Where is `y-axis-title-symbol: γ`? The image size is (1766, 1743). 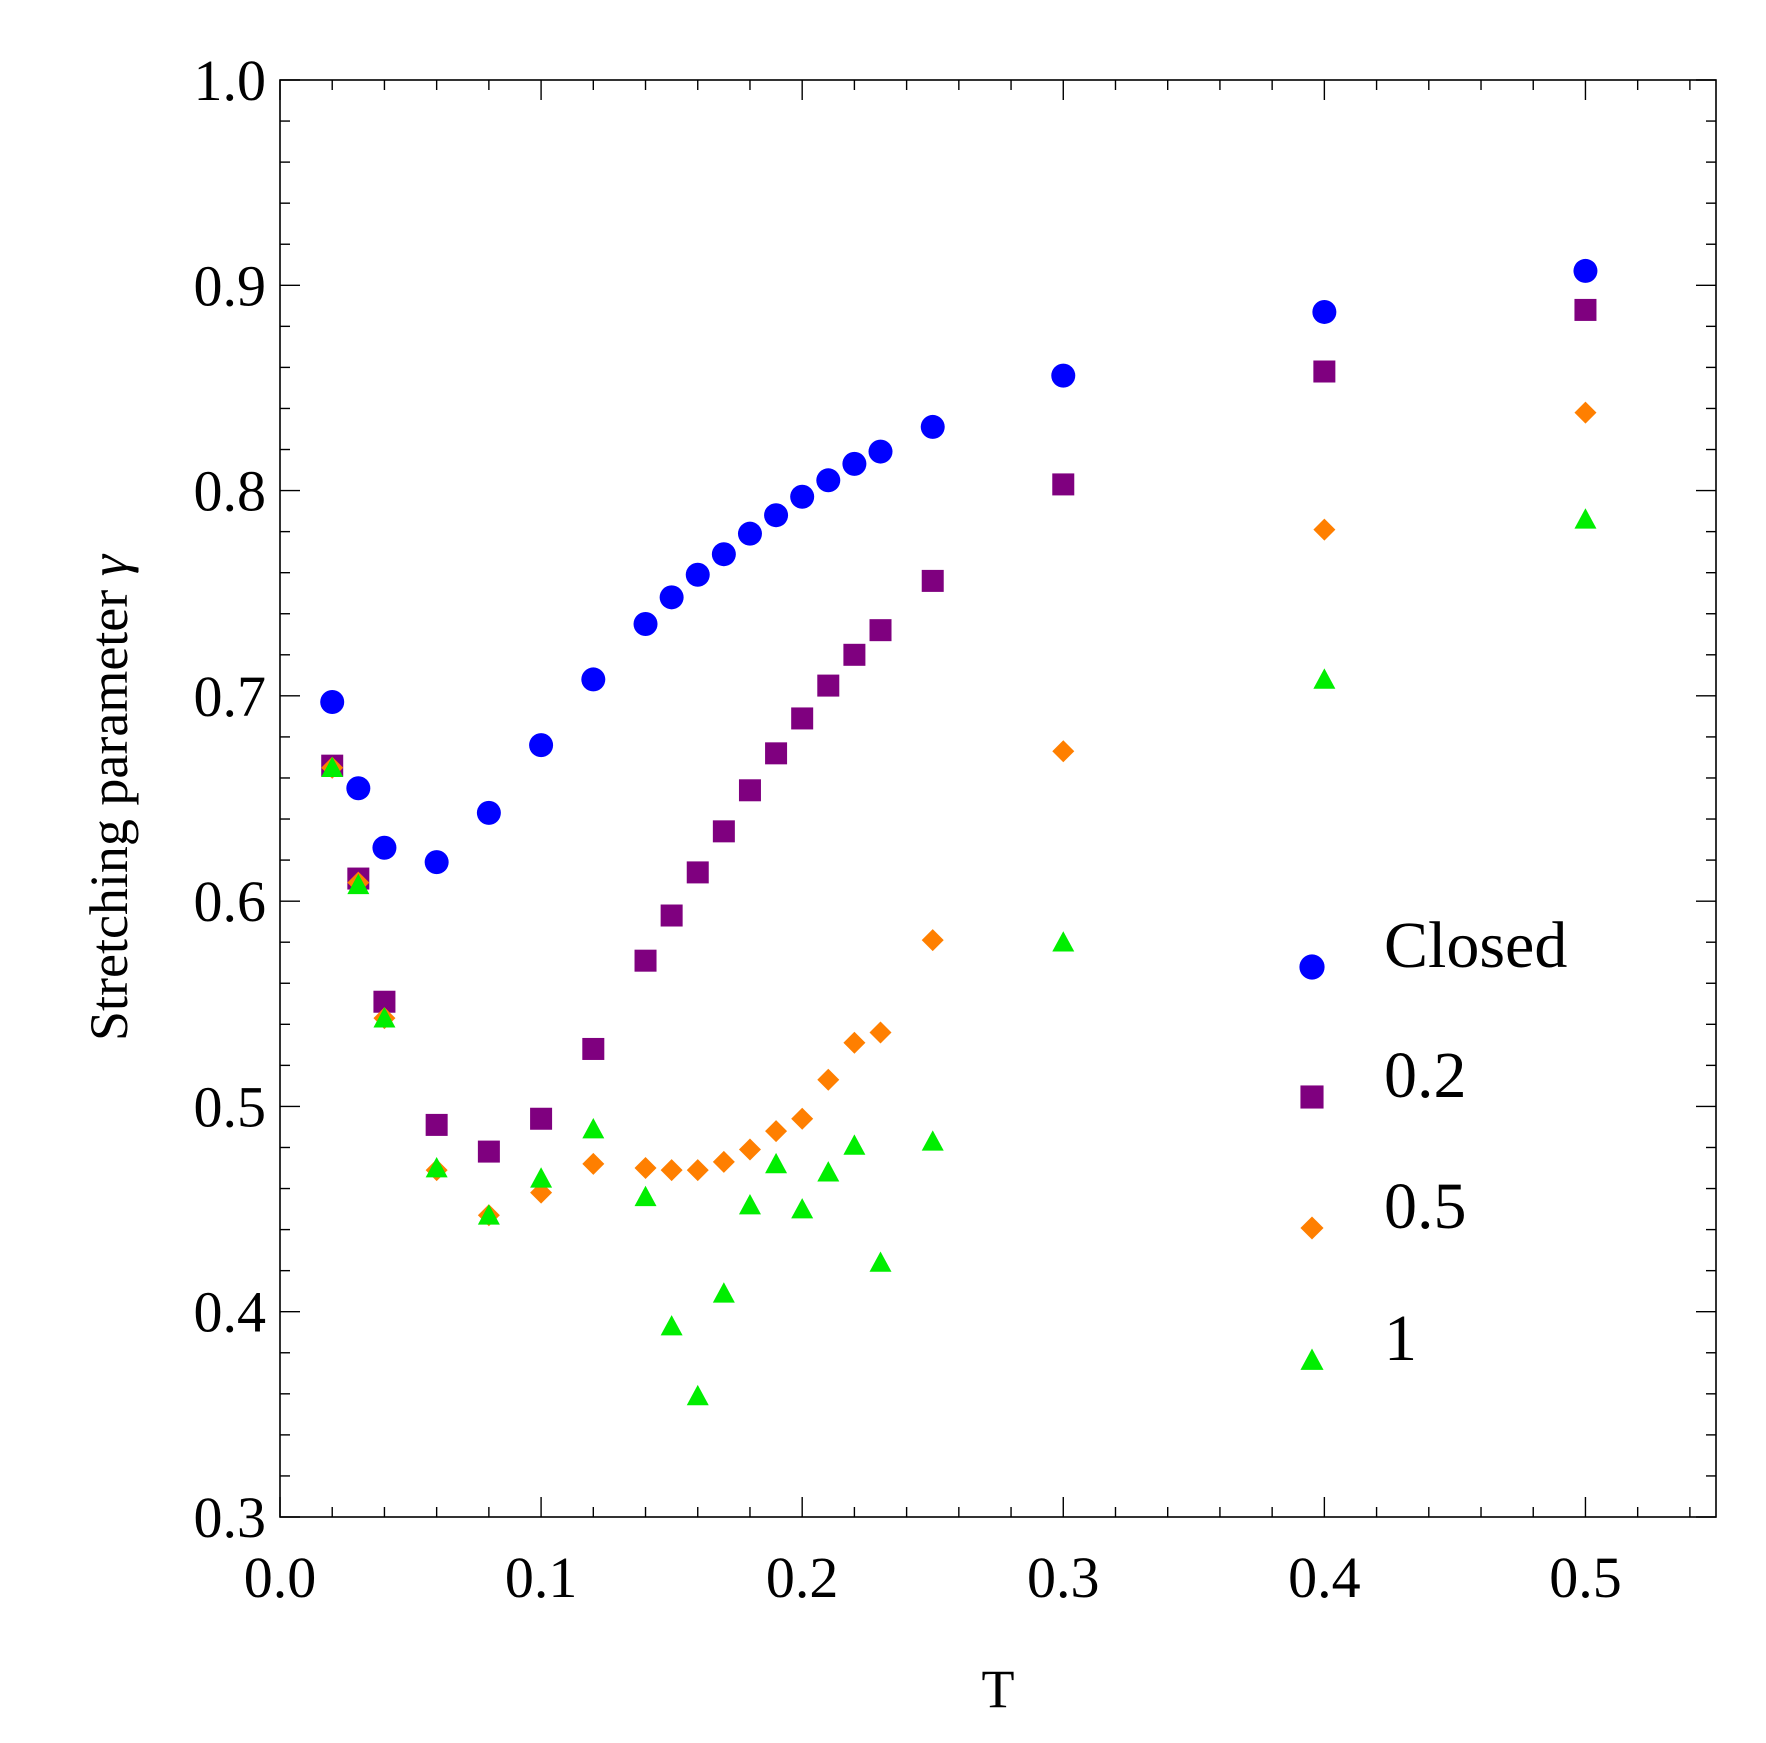 y-axis-title-symbol: γ is located at coordinates (109, 564).